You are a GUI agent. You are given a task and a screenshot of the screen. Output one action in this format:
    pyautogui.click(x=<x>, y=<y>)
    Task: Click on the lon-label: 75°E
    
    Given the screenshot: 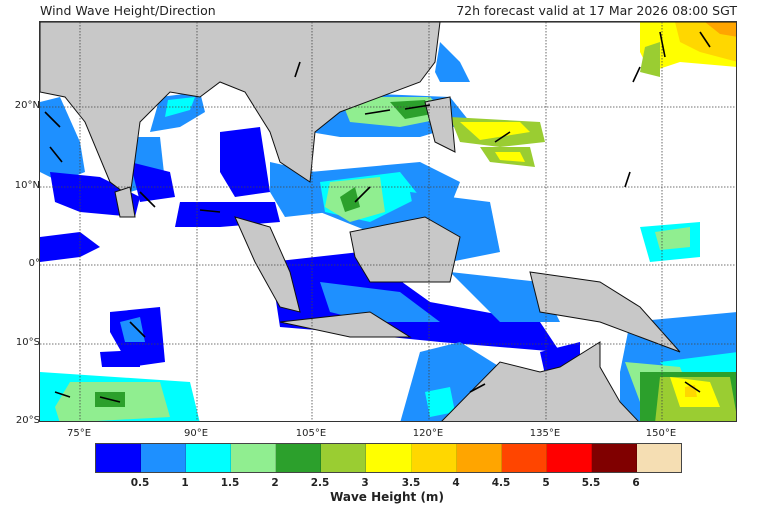 What is the action you would take?
    pyautogui.click(x=79, y=433)
    